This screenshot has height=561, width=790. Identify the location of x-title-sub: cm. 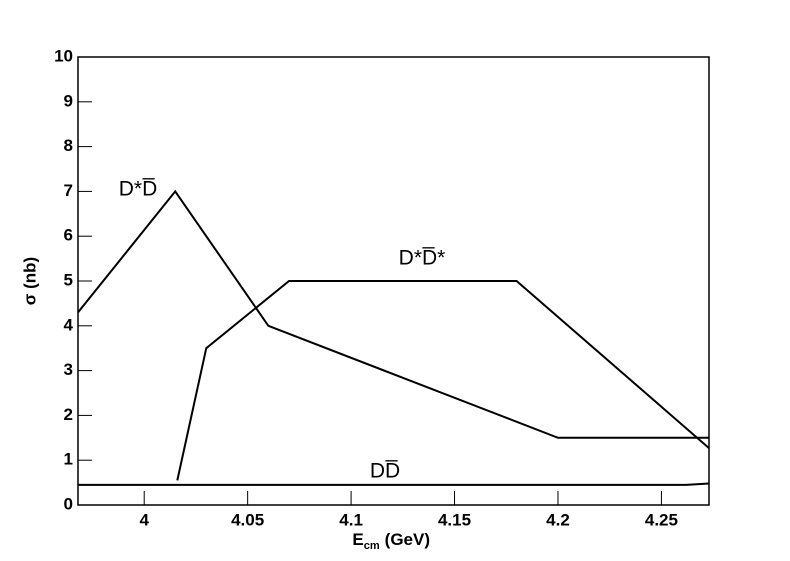
(372, 546).